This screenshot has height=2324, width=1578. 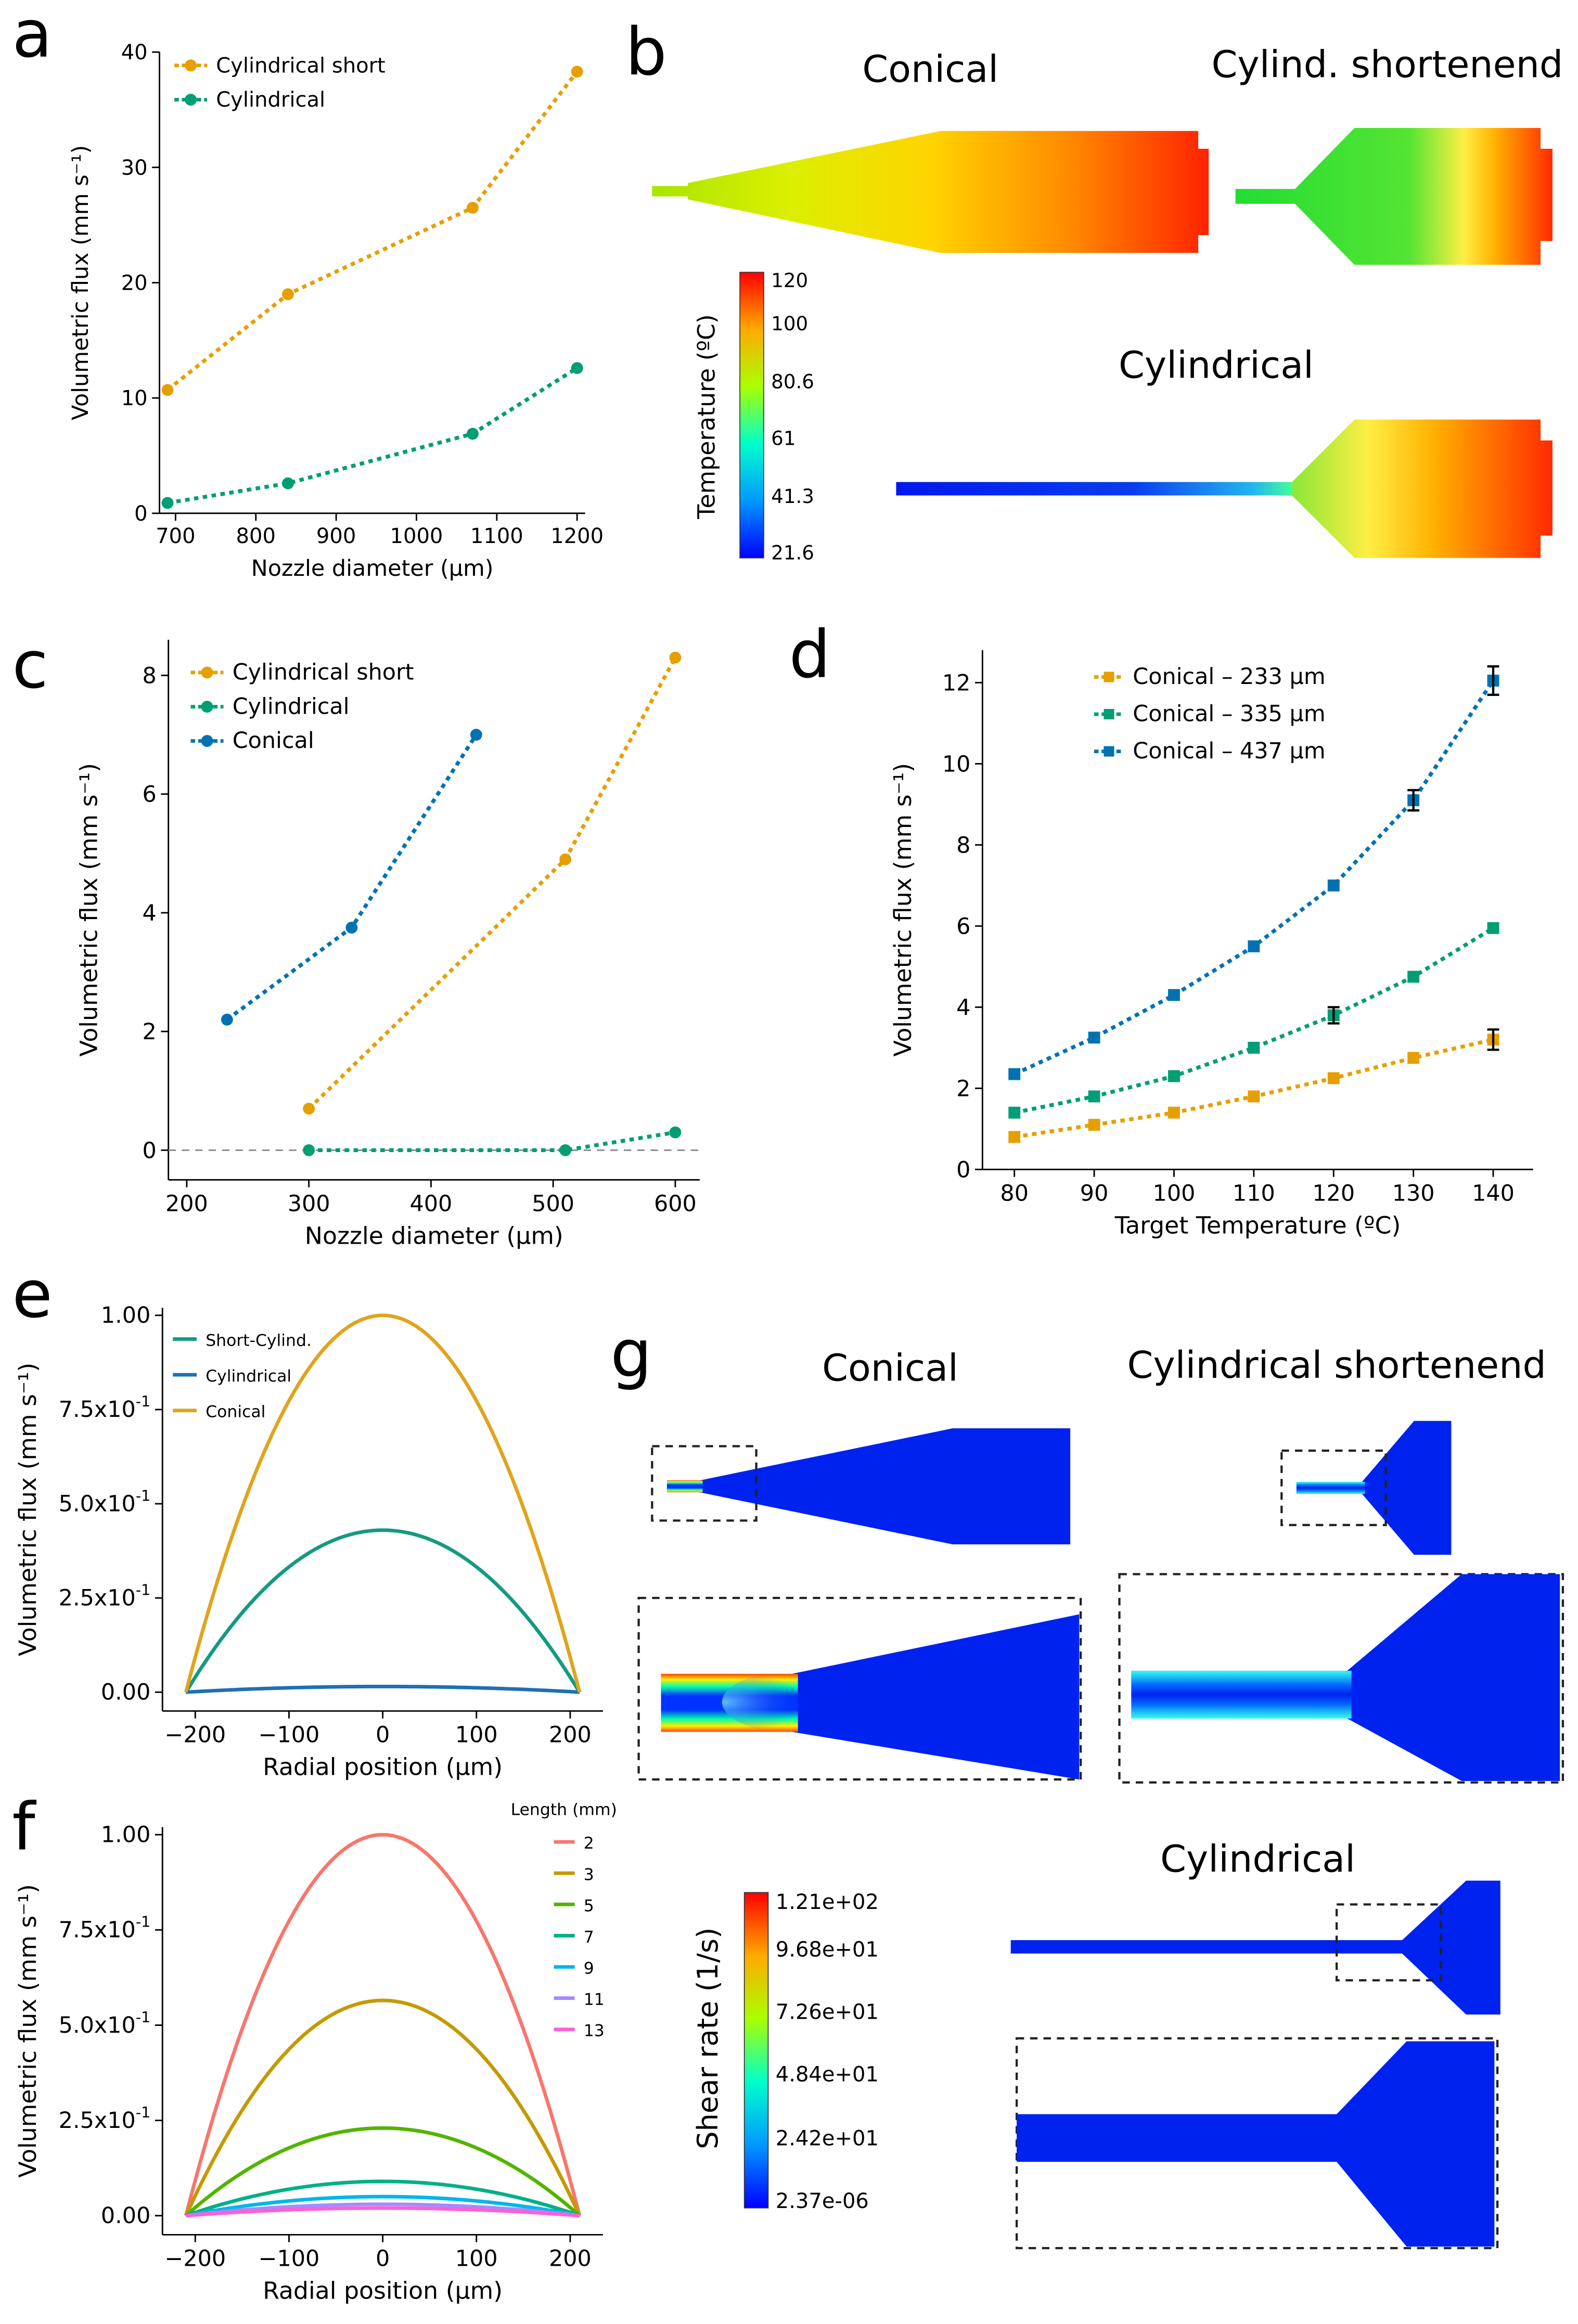 What do you see at coordinates (963, 926) in the screenshot?
I see `d-y-tick-label: 6` at bounding box center [963, 926].